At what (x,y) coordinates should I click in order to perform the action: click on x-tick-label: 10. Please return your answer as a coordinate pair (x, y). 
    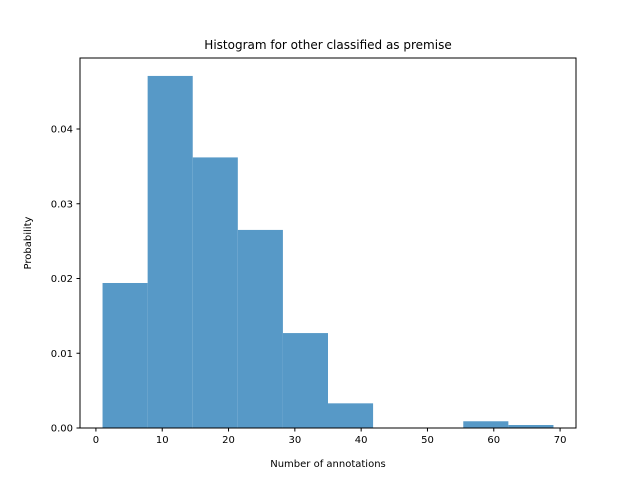
    Looking at the image, I should click on (162, 440).